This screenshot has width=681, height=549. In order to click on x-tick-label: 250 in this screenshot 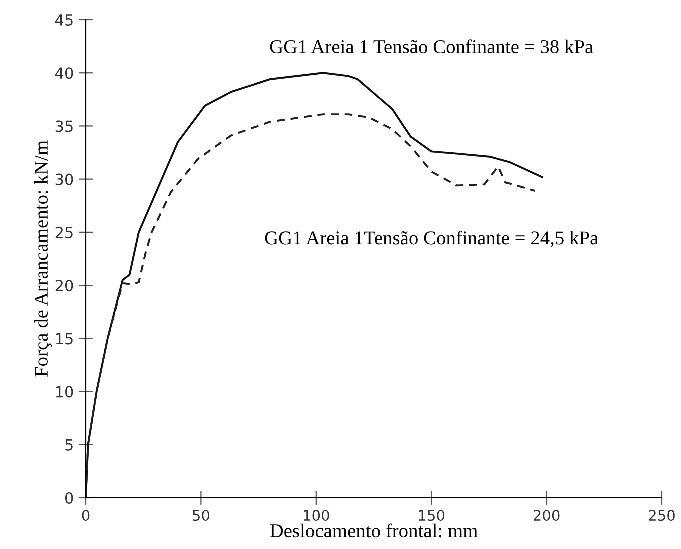, I will do `click(662, 516)`.